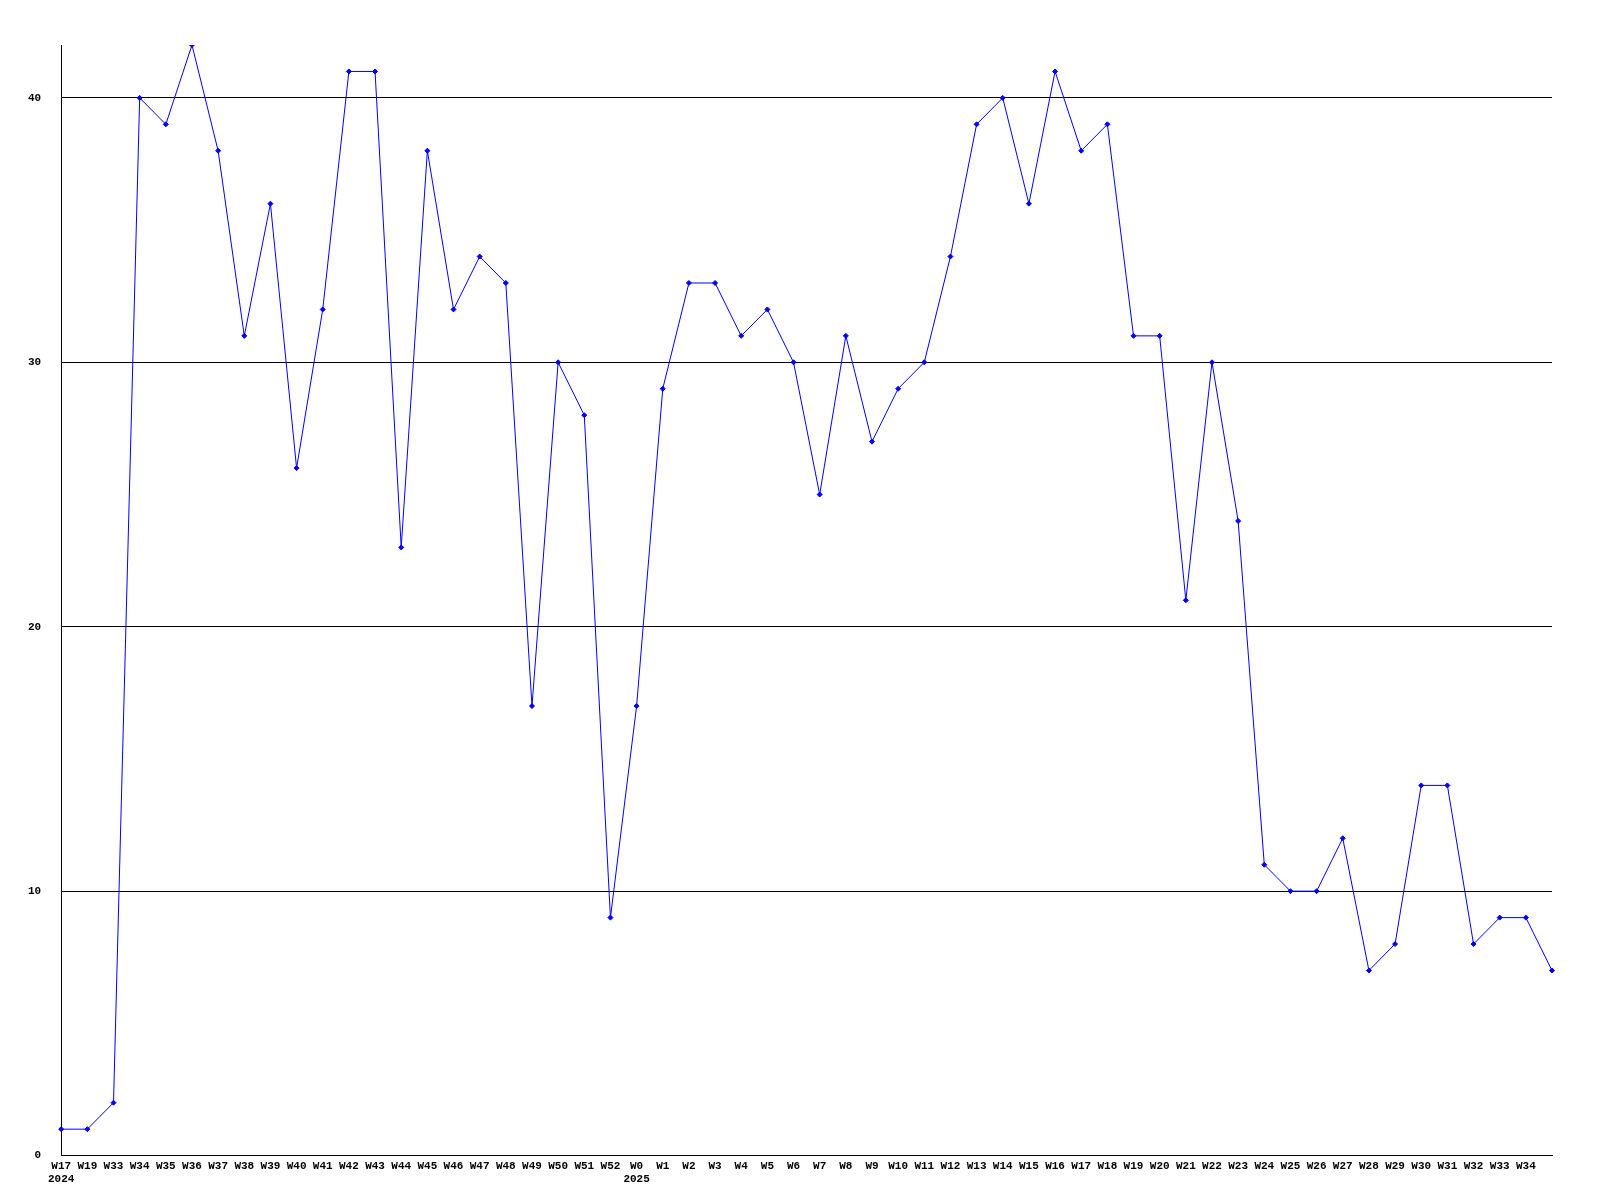  What do you see at coordinates (401, 1165) in the screenshot?
I see `x-tick-label: W44` at bounding box center [401, 1165].